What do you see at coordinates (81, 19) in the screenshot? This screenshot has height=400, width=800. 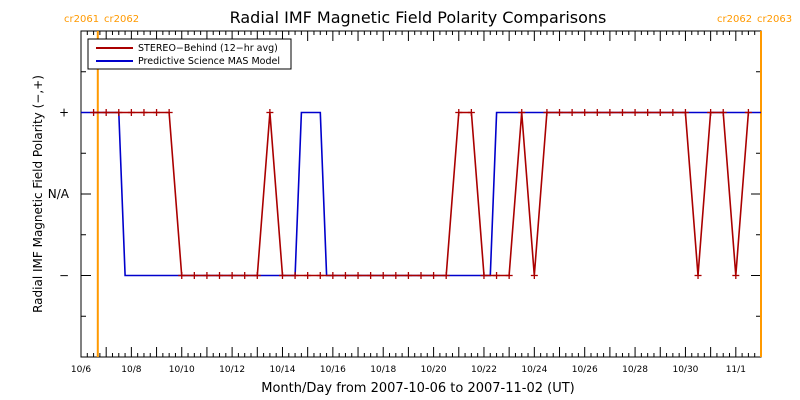 I see `carrington-label: cr2061` at bounding box center [81, 19].